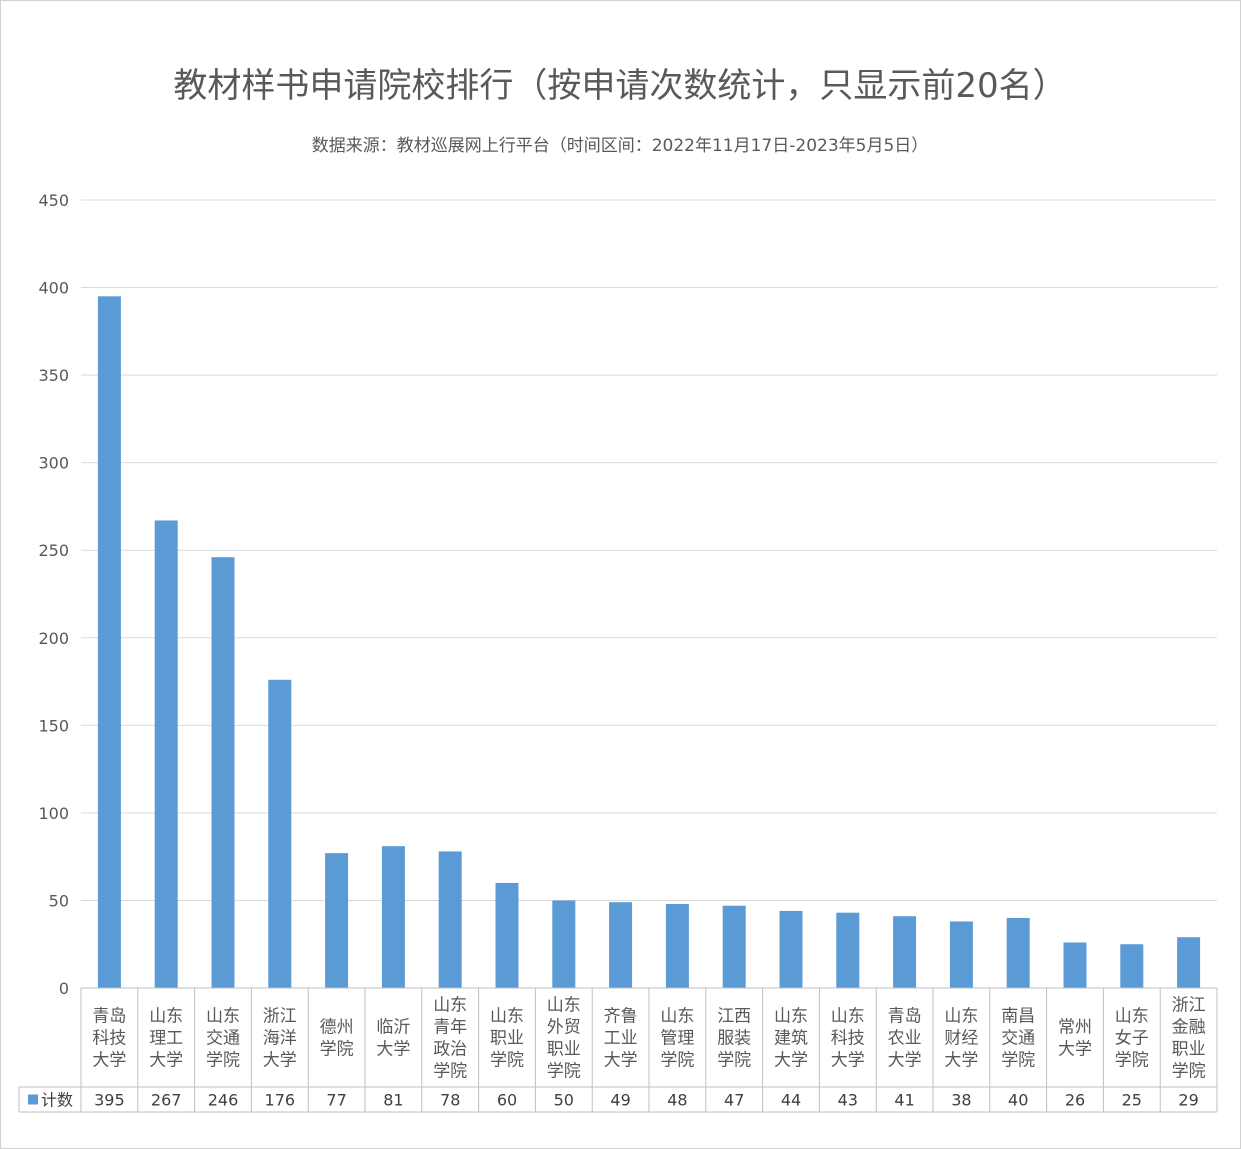 The image size is (1241, 1149). Describe the element at coordinates (53, 638) in the screenshot. I see `y-tick-label: 200` at that location.